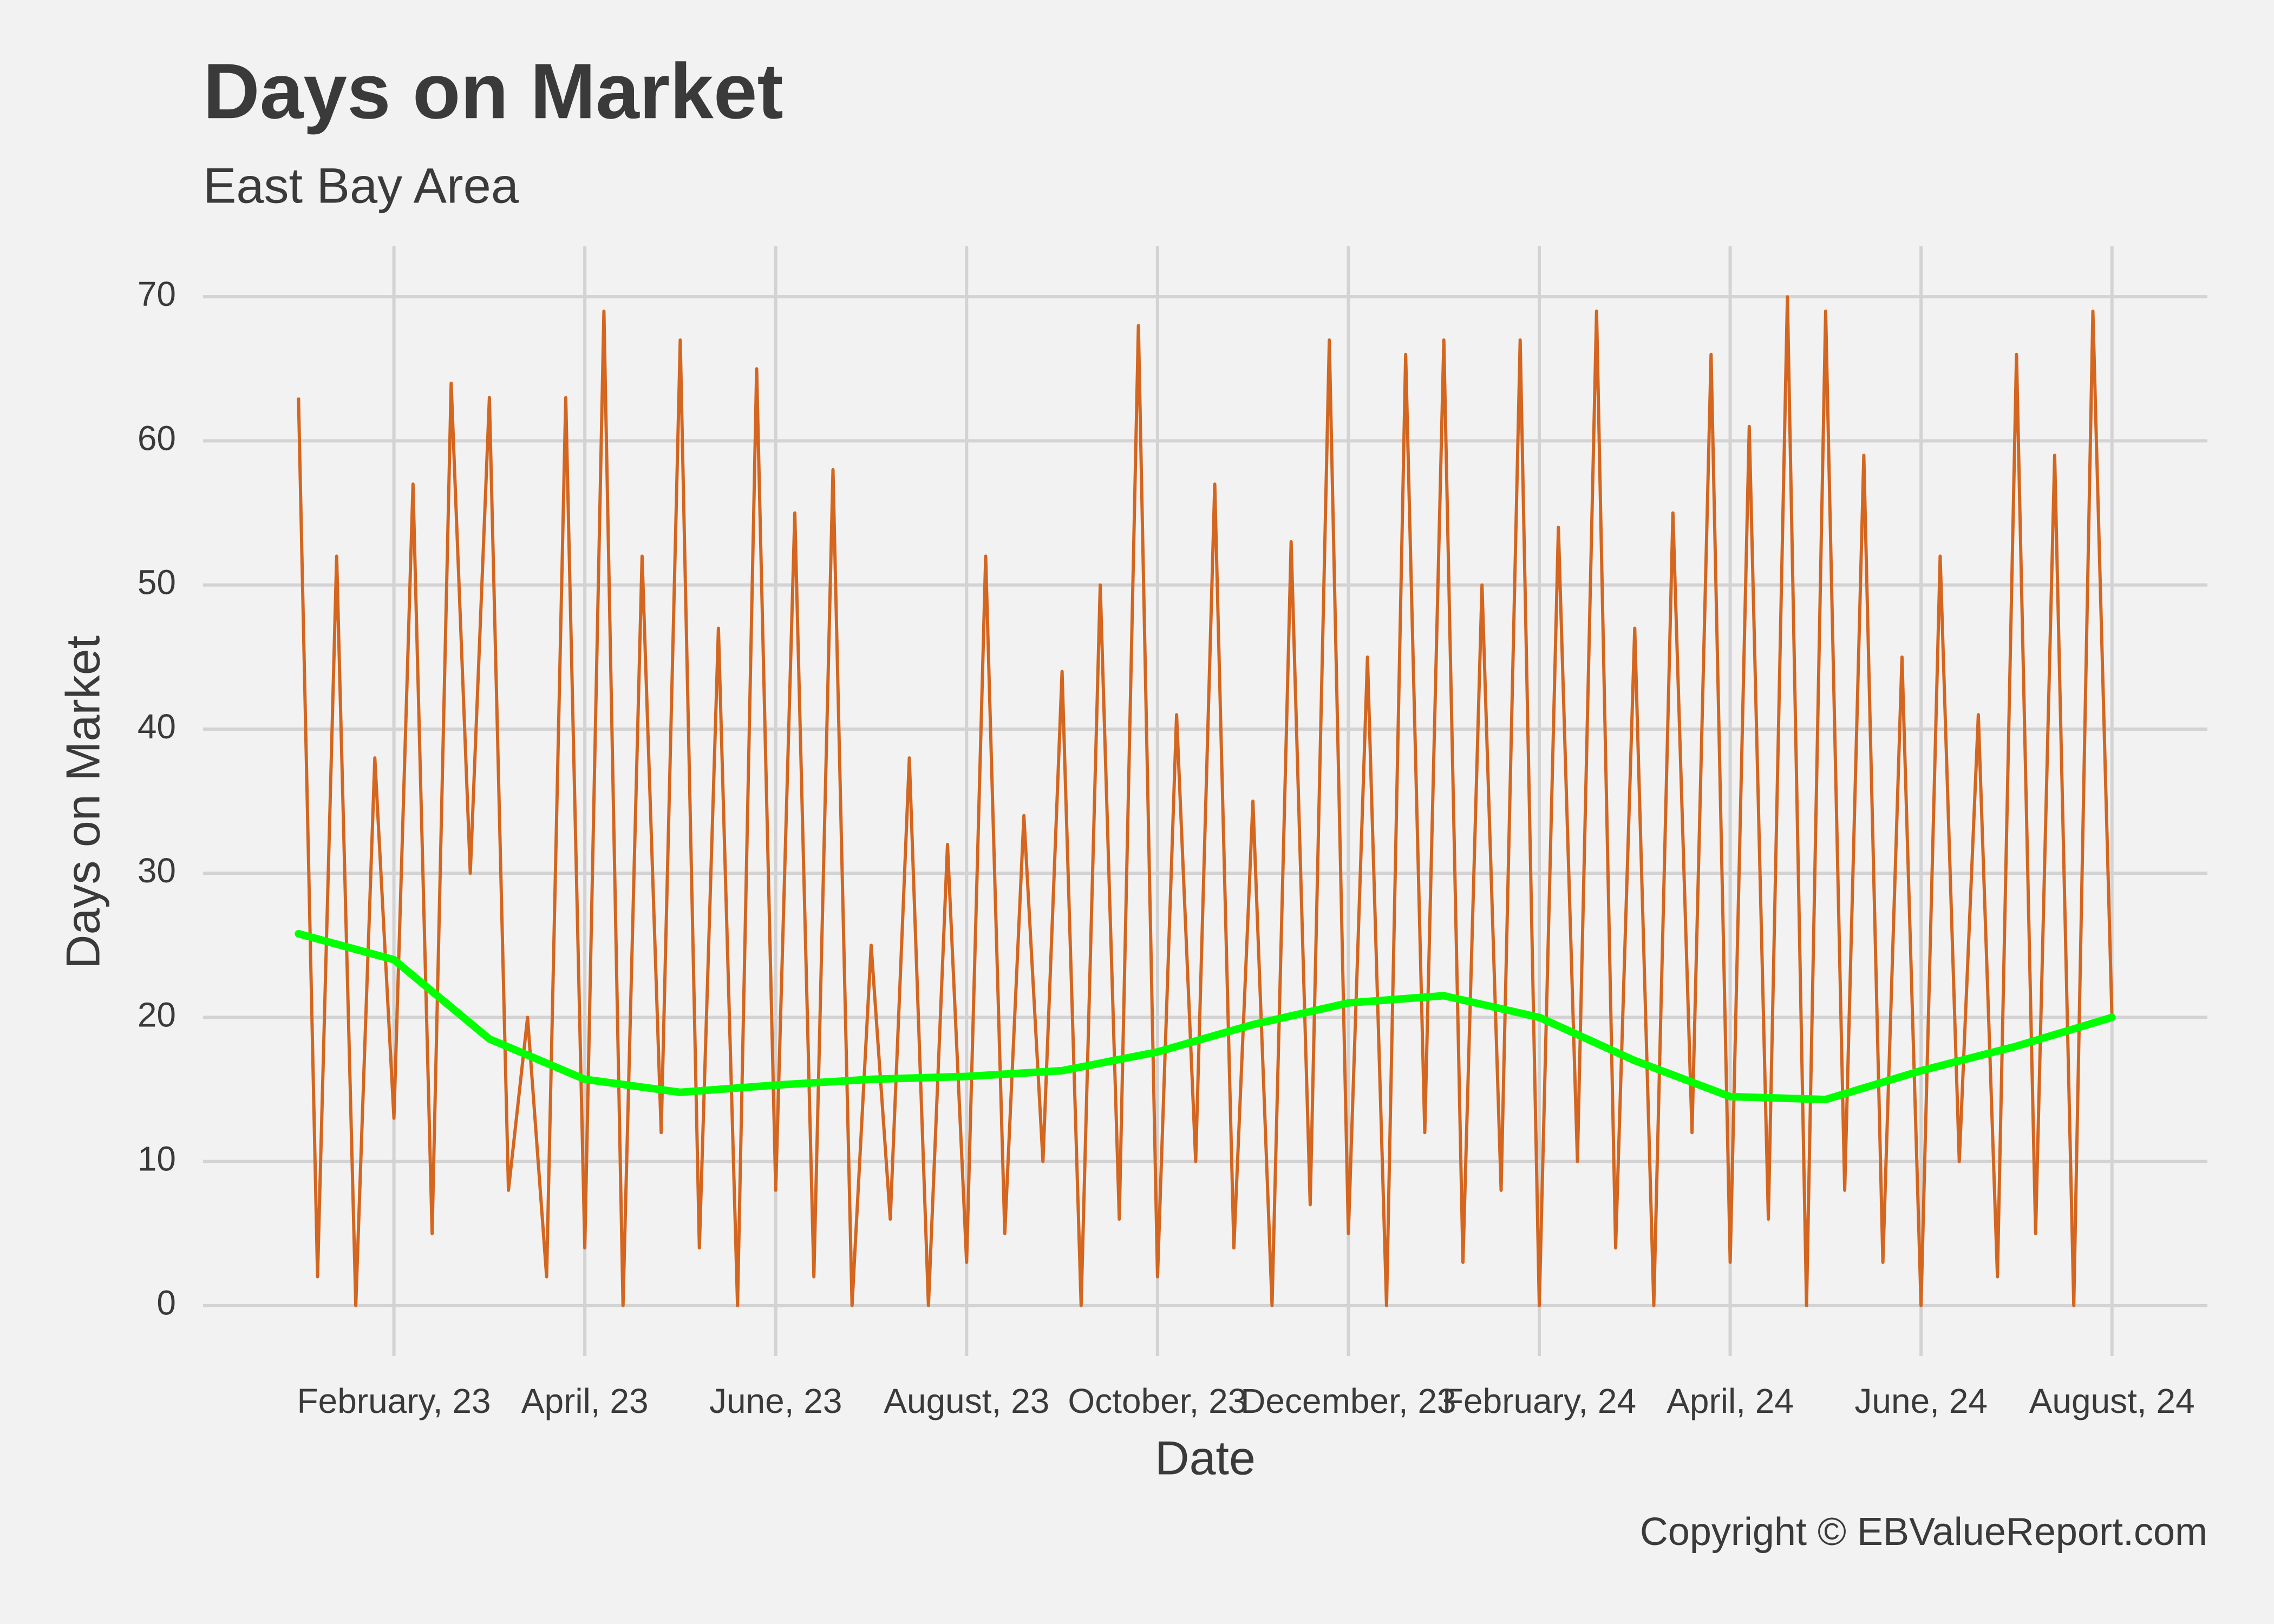  I want to click on y-tick-label: 70, so click(157, 294).